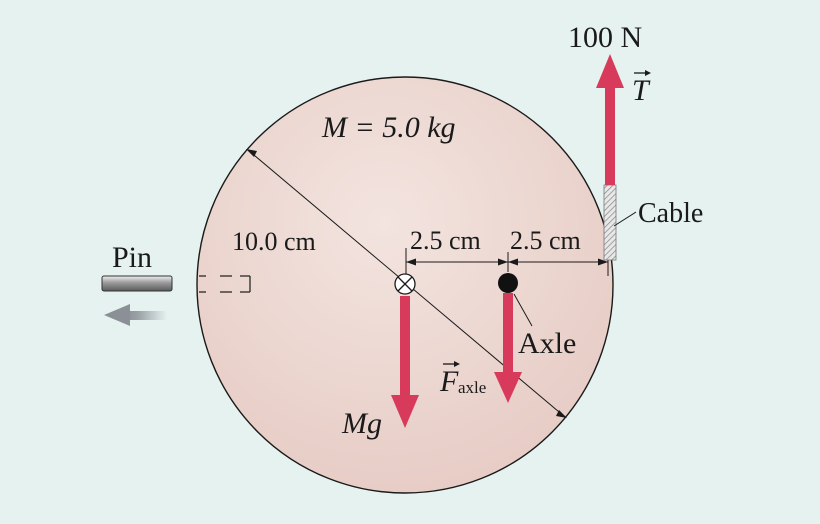 The height and width of the screenshot is (524, 820). I want to click on svg-text: T, so click(641, 90).